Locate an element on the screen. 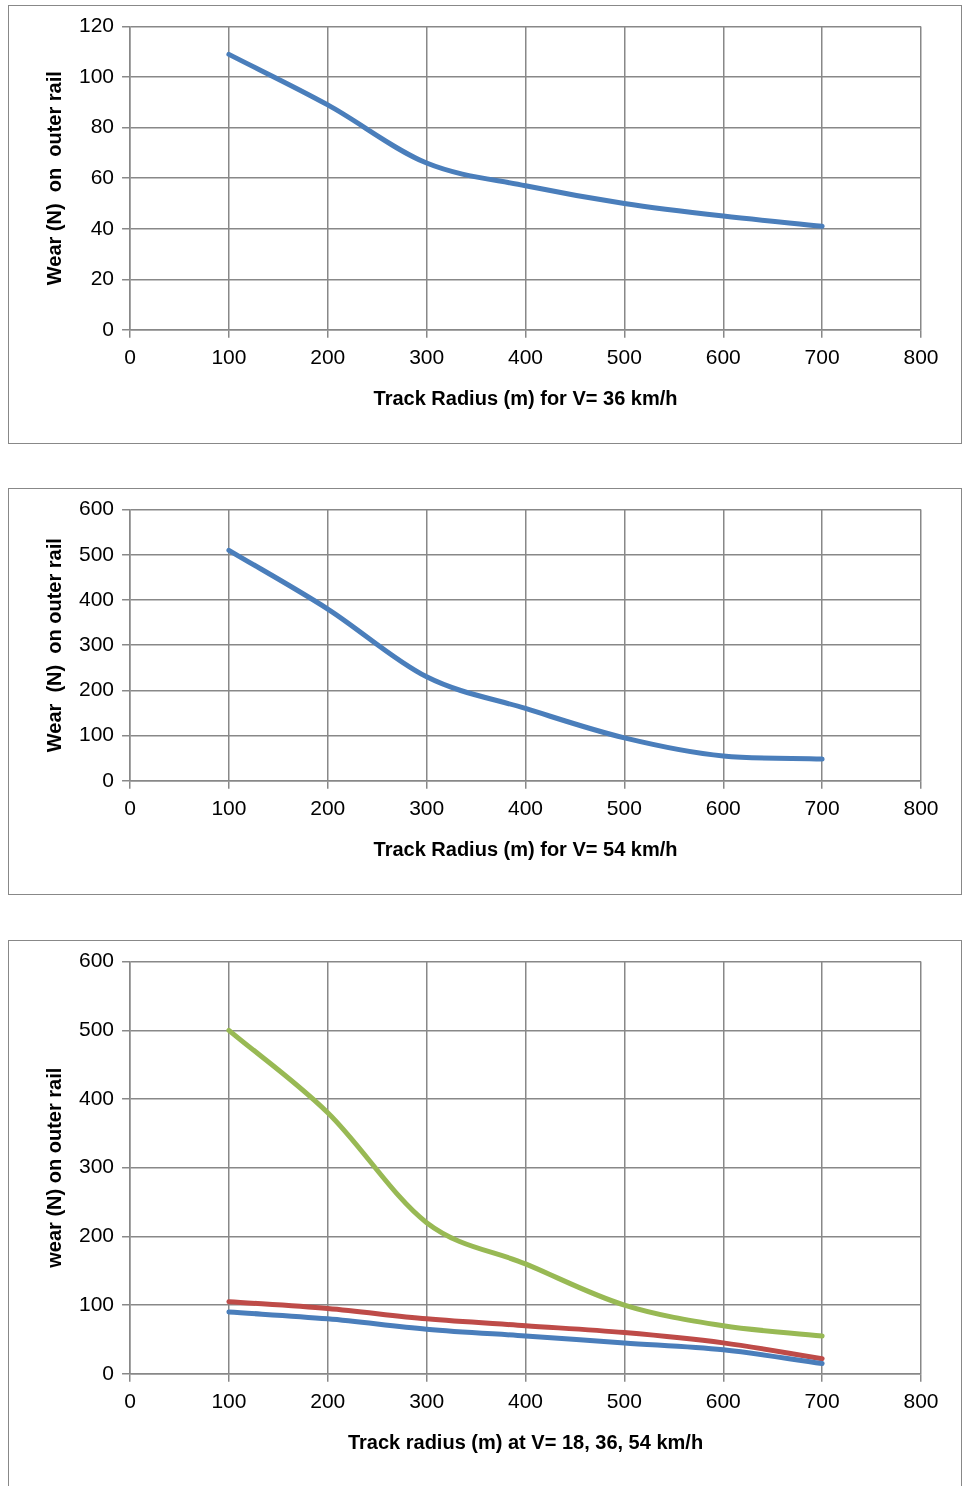 The height and width of the screenshot is (1486, 962). y-tick-label: 60 is located at coordinates (102, 176).